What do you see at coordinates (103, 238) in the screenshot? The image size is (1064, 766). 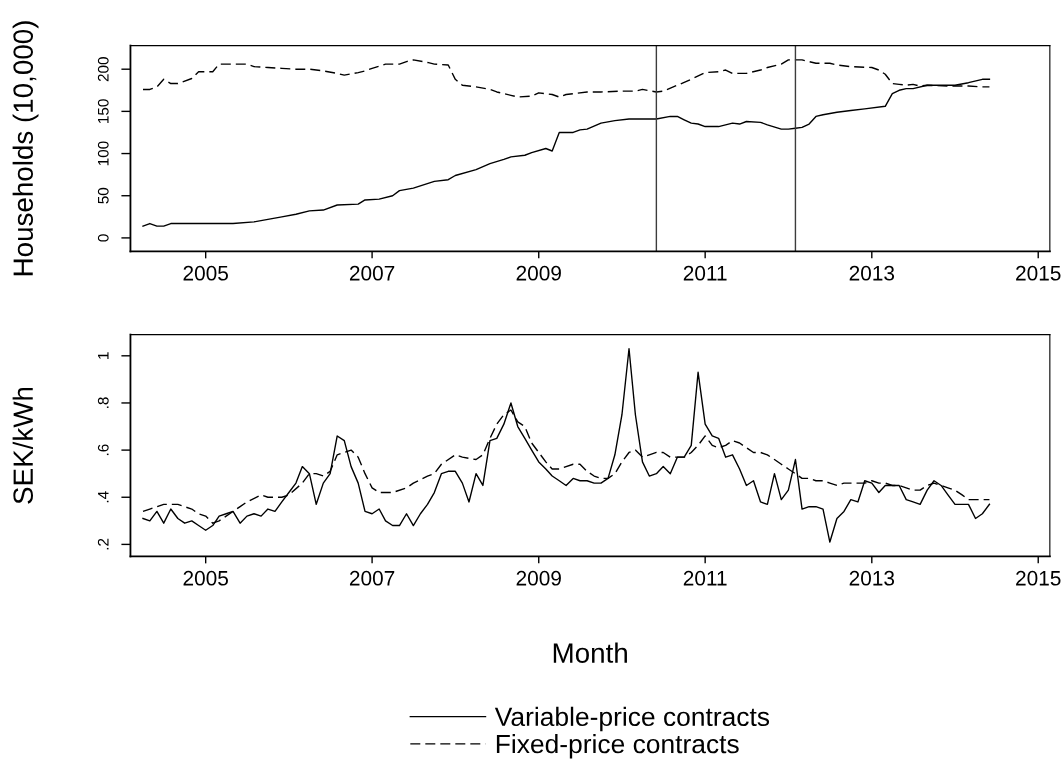 I see `y-tick-label: 0` at bounding box center [103, 238].